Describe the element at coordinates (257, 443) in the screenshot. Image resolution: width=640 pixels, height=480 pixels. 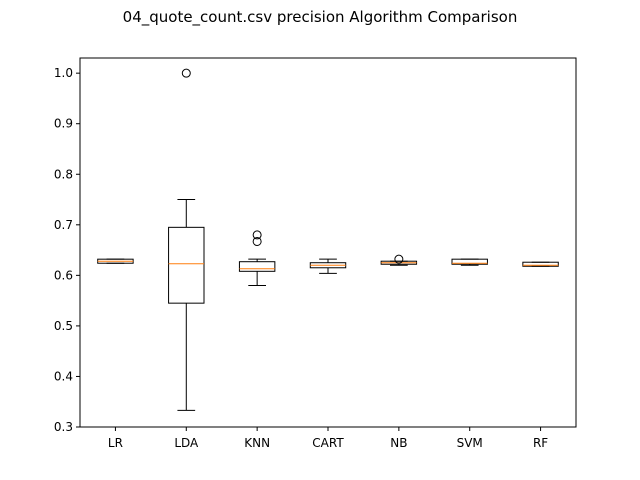
I see `x-tick-label: KNN` at that location.